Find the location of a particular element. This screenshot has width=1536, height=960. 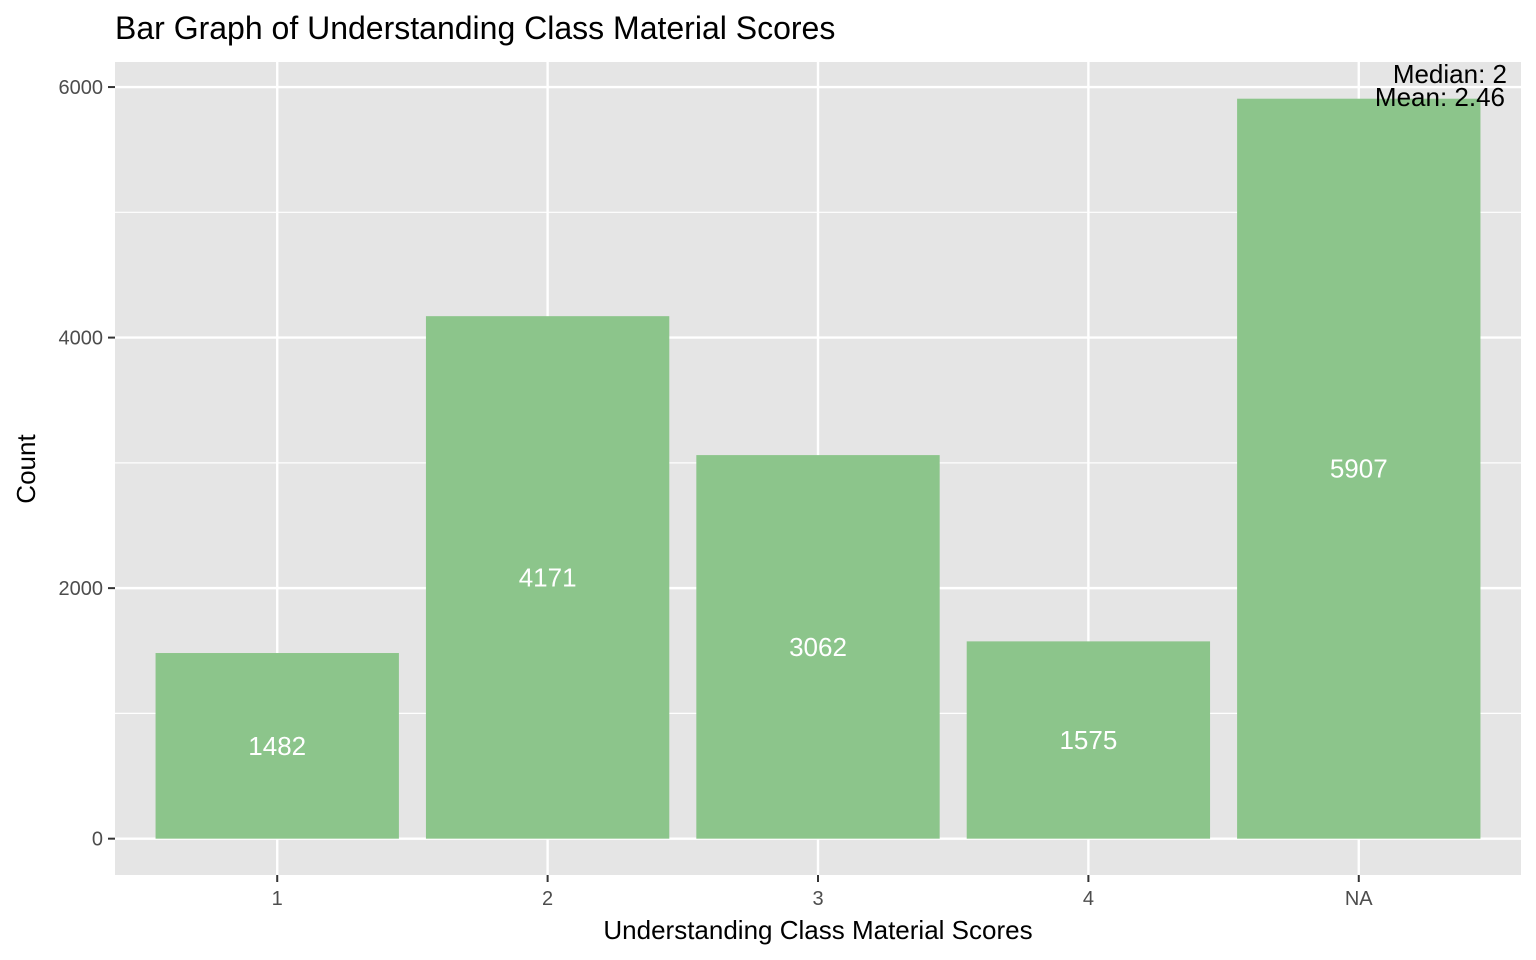

bar-value-label: 3062 is located at coordinates (818, 647).